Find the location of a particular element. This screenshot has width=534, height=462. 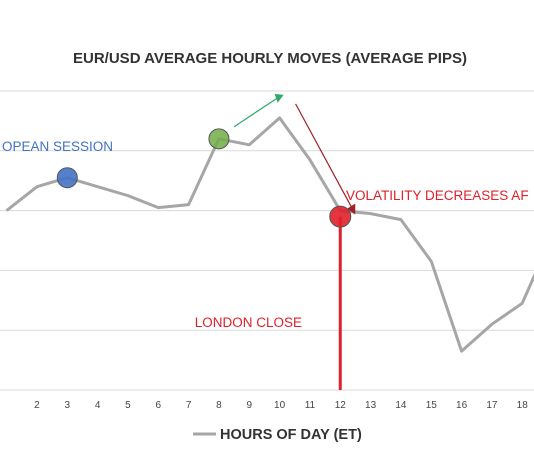

annotation-volatility: VOLATILITY DECREASES AF is located at coordinates (437, 195).